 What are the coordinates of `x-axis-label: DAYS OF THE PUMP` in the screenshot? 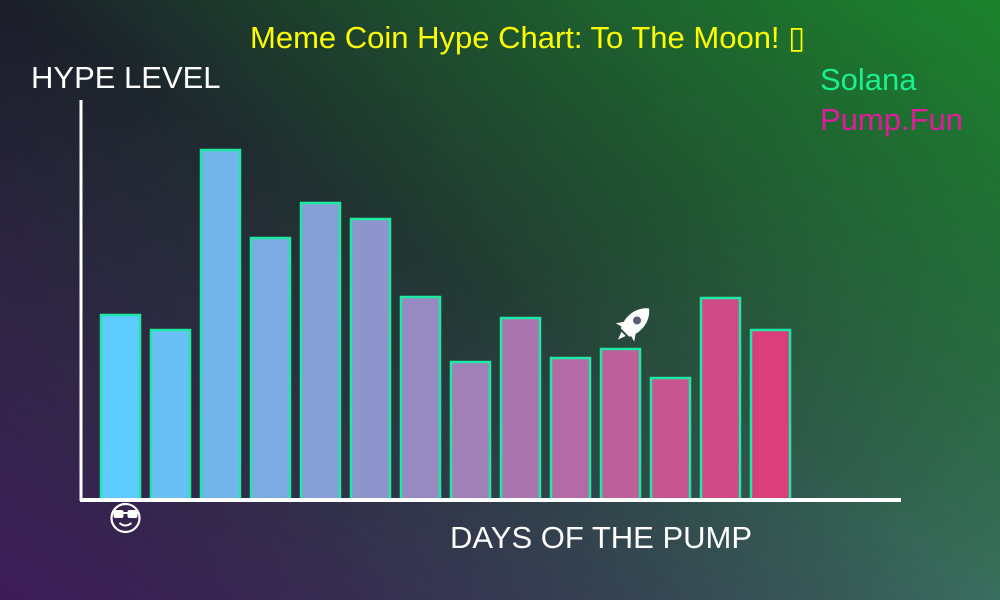 It's located at (601, 537).